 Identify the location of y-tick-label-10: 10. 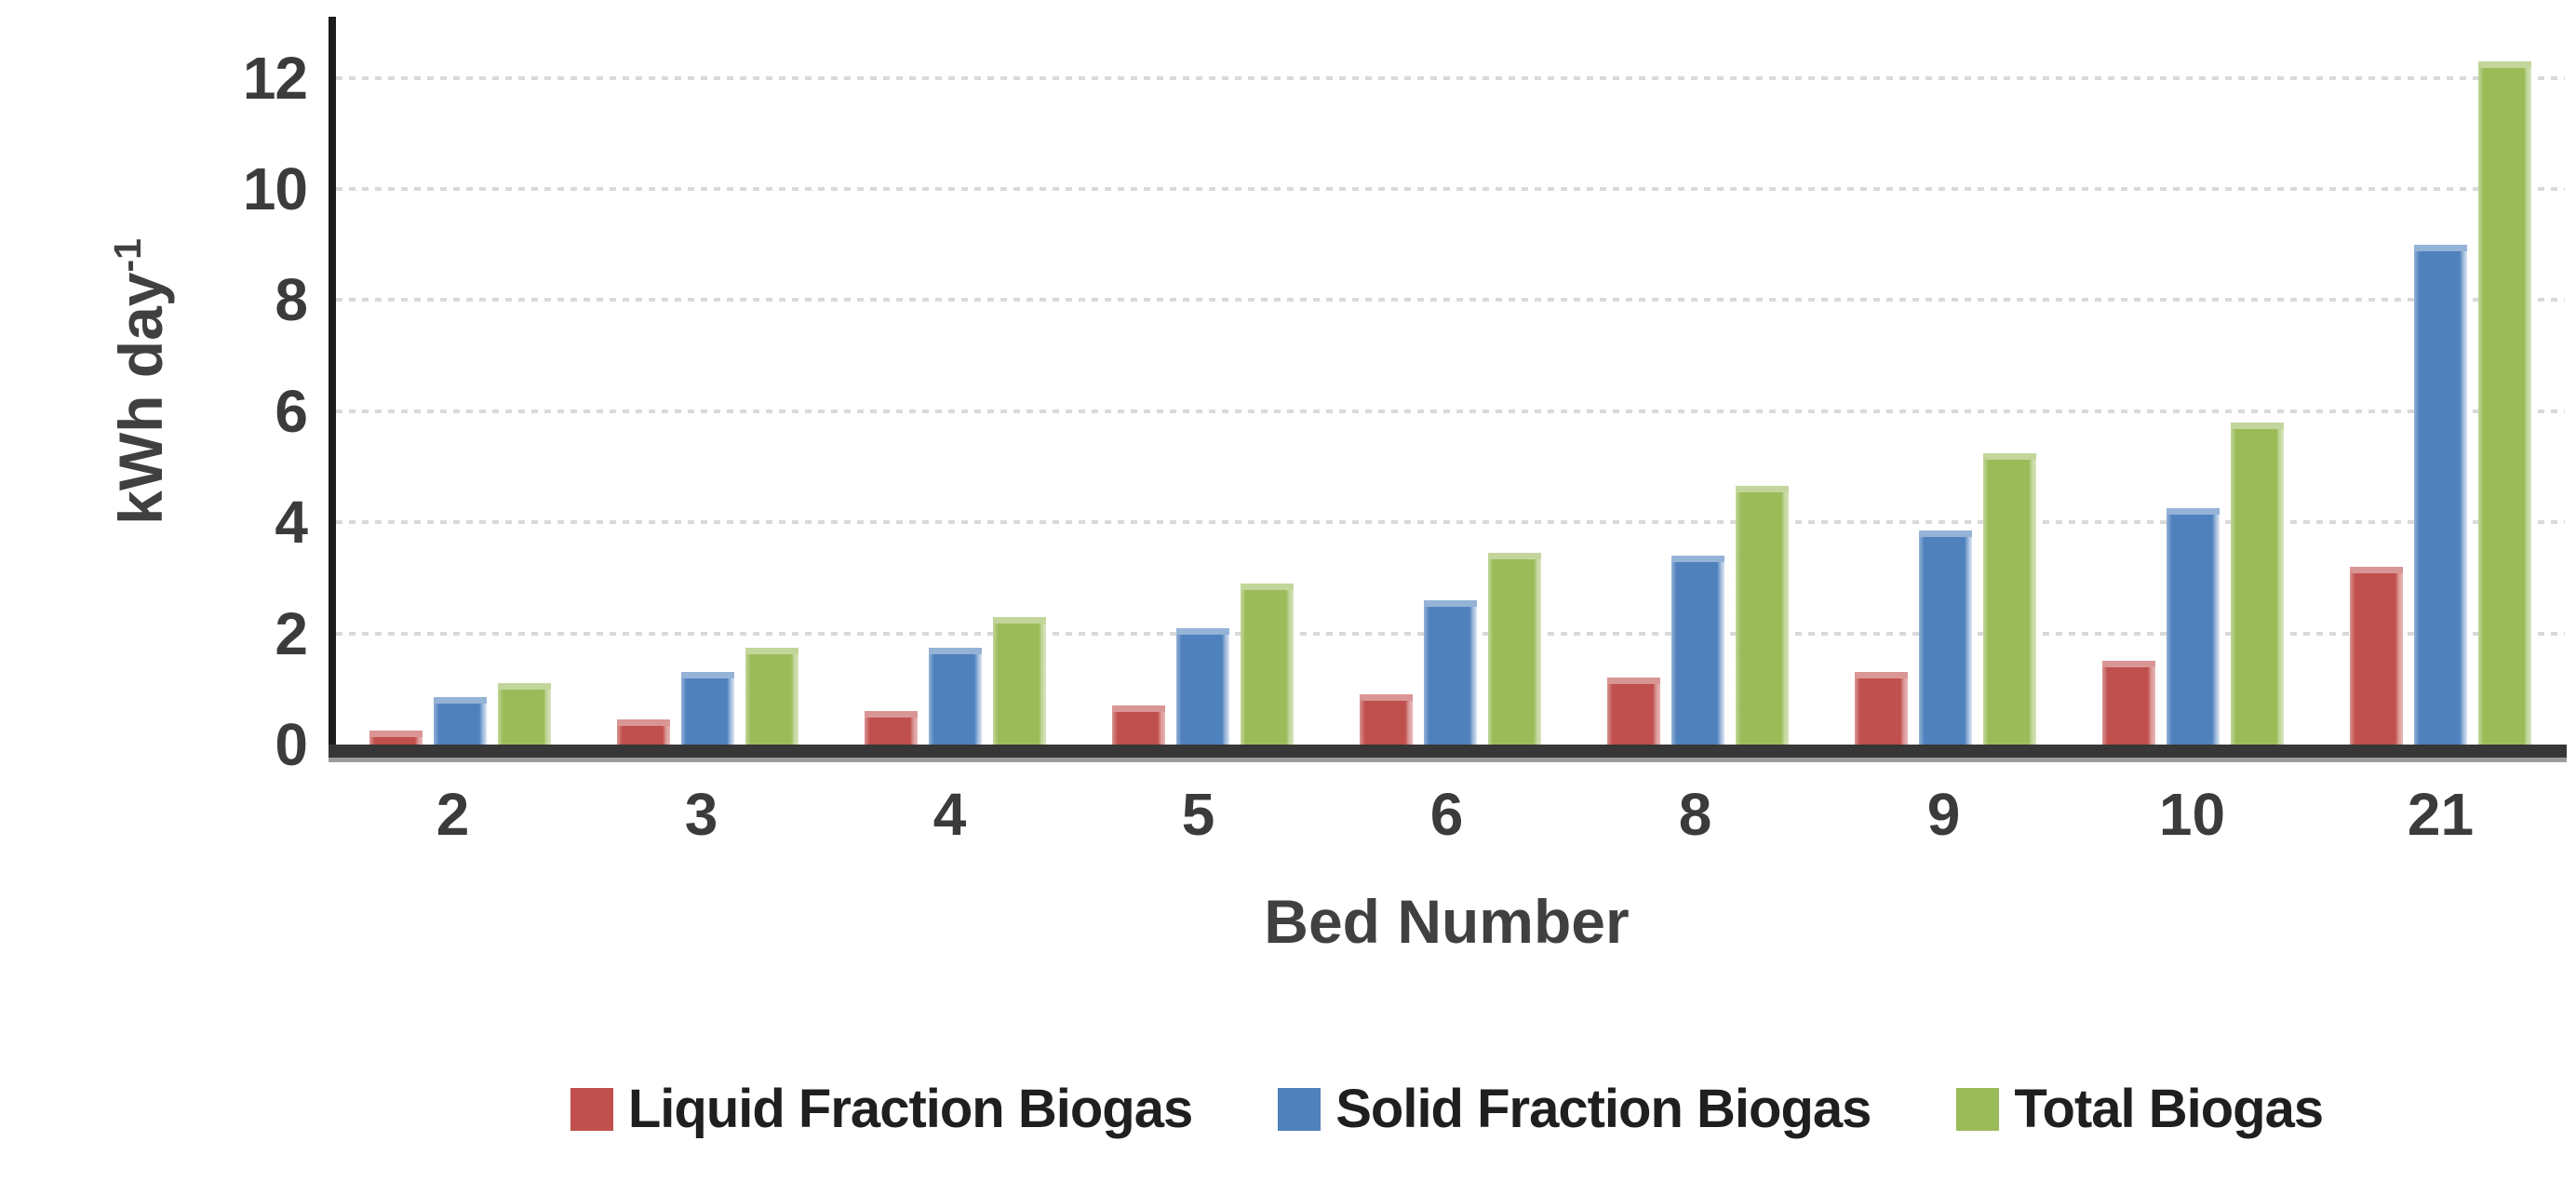
(275, 189).